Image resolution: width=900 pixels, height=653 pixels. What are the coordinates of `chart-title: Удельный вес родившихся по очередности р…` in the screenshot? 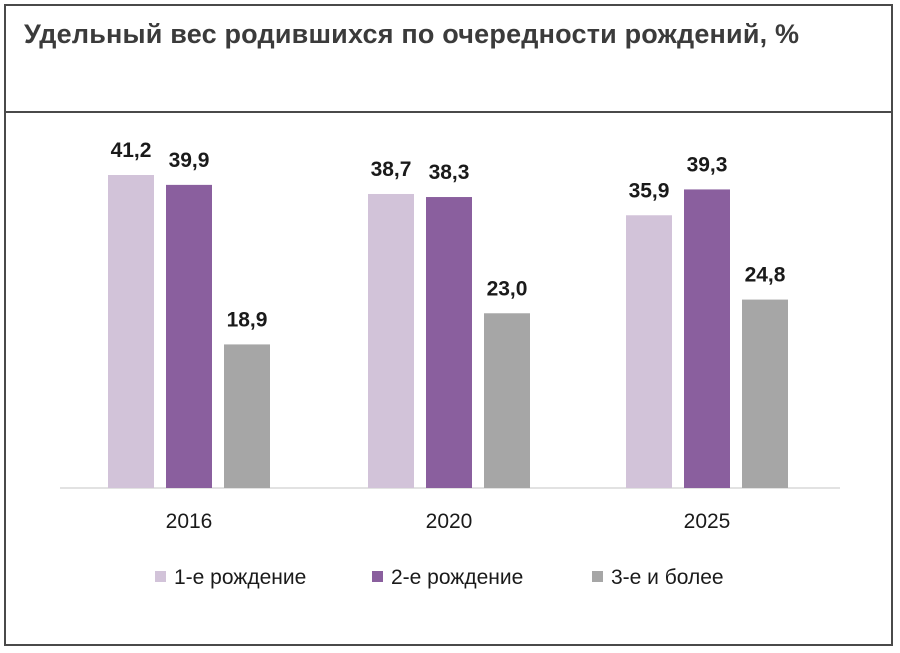 It's located at (412, 34).